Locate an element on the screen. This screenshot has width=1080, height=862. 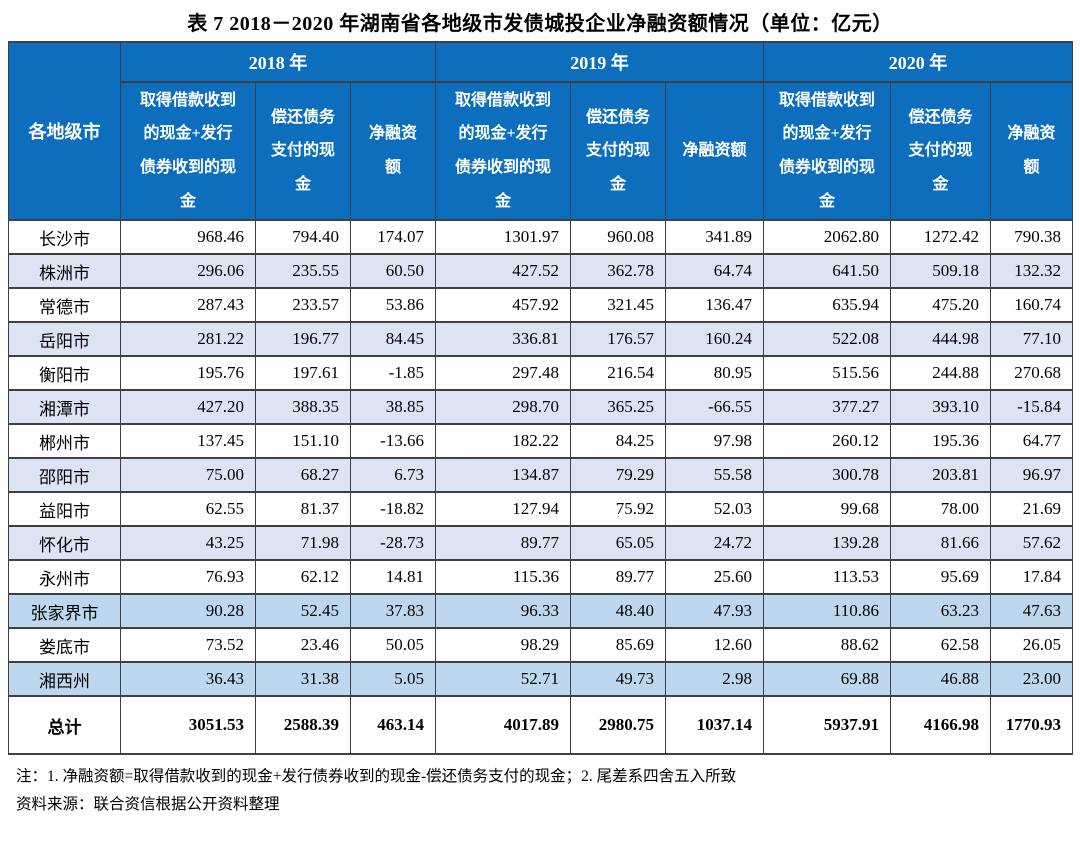
table-cell: 78.00 is located at coordinates (940, 509).